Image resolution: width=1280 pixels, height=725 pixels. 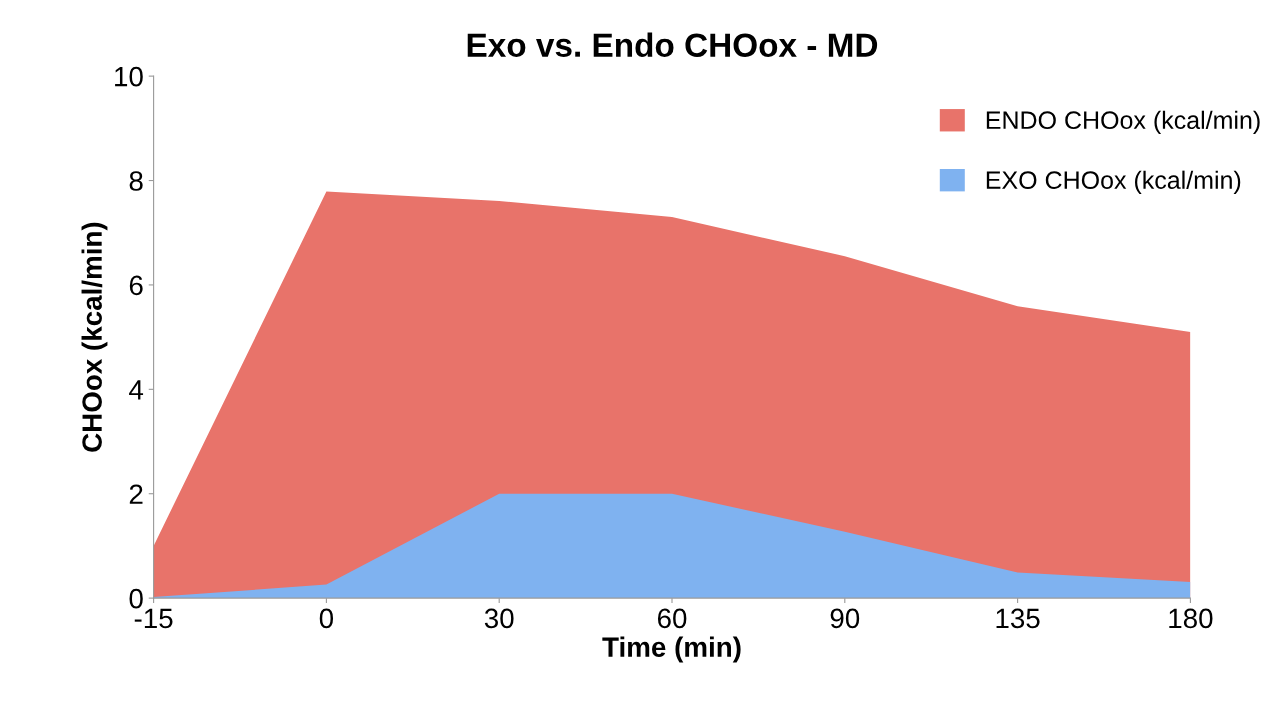 I want to click on chart-title: Exo vs. Endo CHOox - MD, so click(x=672, y=45).